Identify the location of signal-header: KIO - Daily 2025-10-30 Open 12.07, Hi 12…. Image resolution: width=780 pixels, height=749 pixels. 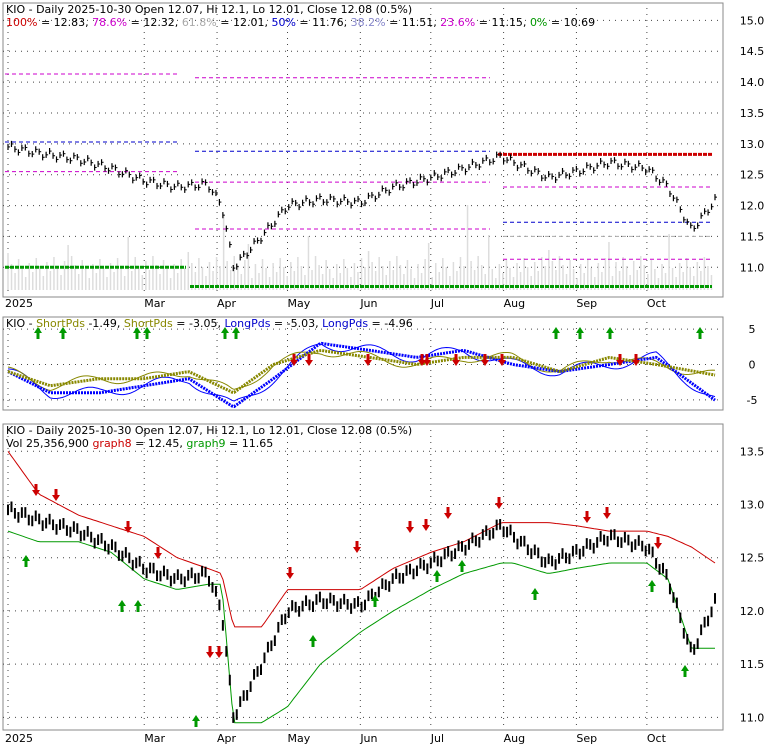
(209, 437).